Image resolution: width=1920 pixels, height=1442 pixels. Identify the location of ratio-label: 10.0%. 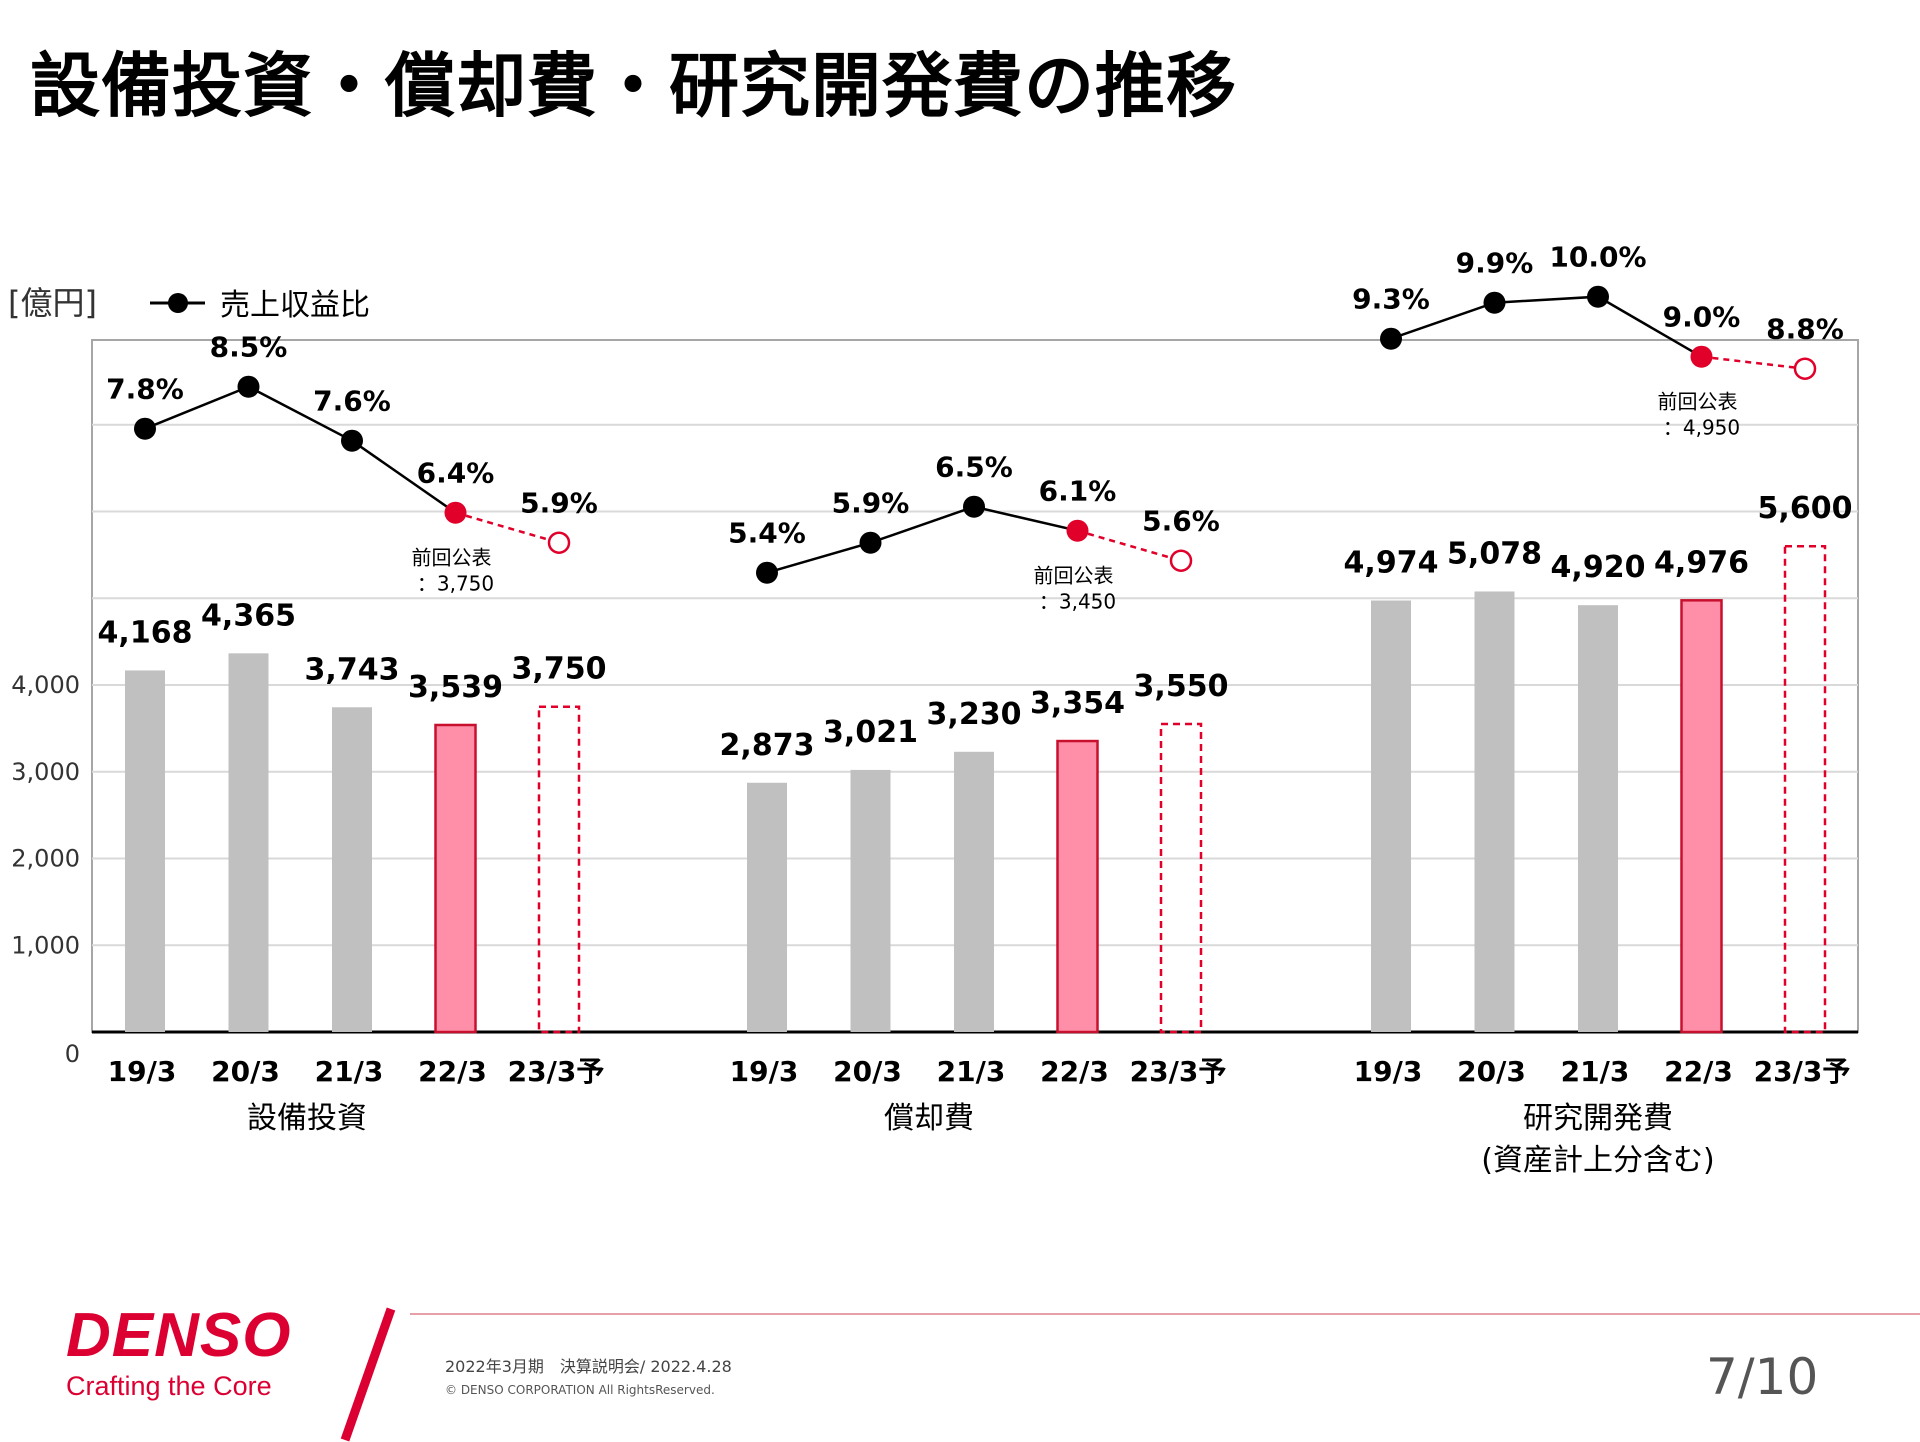
(1597, 257).